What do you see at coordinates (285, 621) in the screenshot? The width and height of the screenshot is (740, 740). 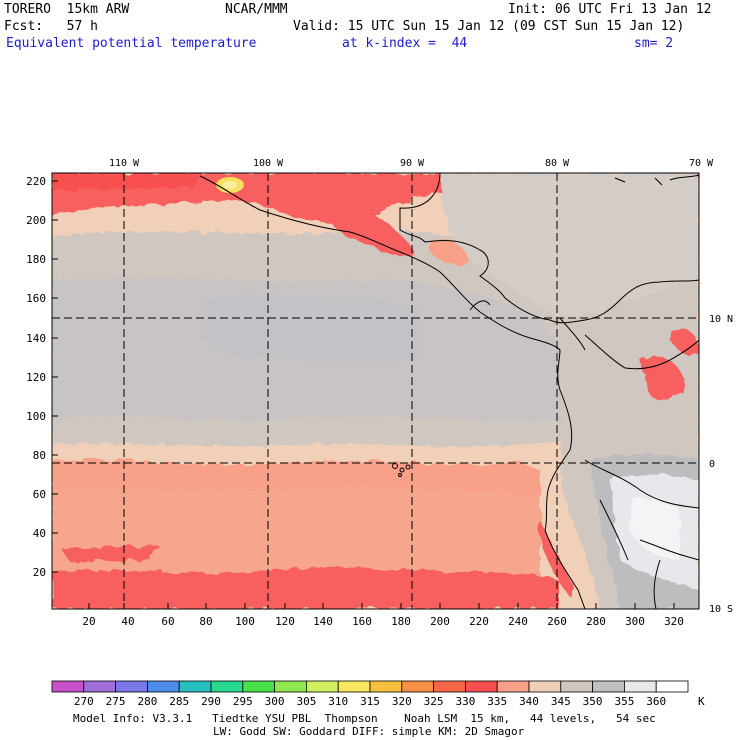 I see `x-tick-label: 120` at bounding box center [285, 621].